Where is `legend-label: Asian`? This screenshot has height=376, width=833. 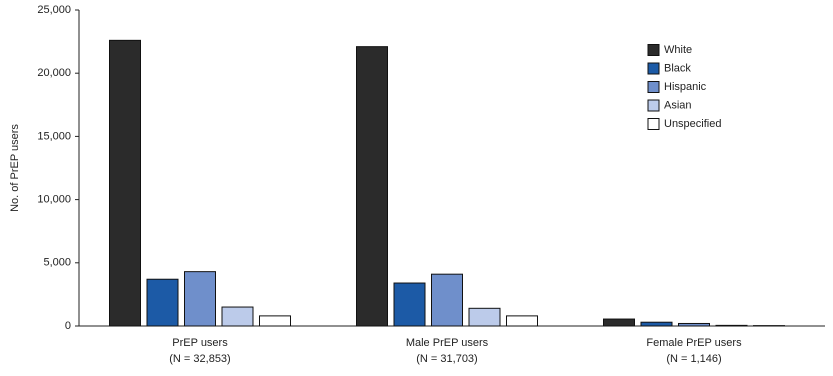
legend-label: Asian is located at coordinates (678, 105).